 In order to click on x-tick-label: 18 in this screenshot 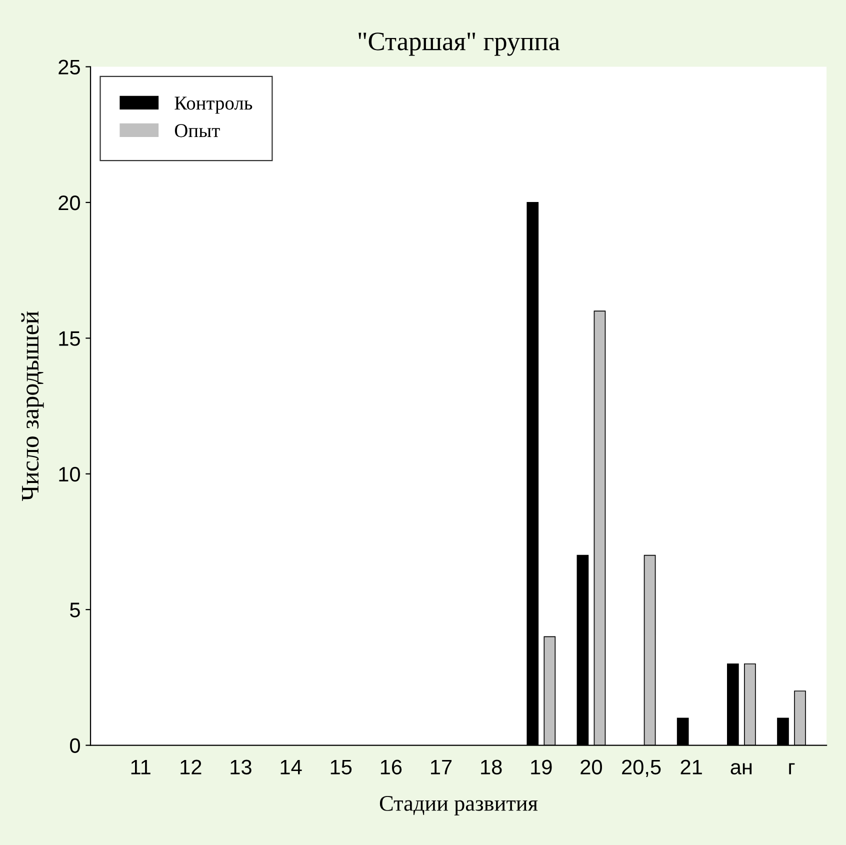, I will do `click(491, 767)`.